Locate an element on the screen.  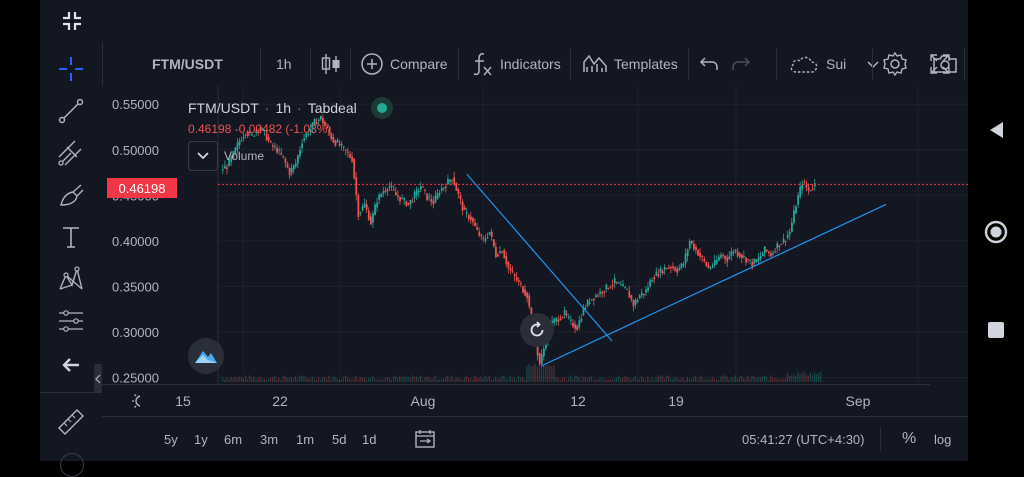
interval-selector: 1h is located at coordinates (284, 64).